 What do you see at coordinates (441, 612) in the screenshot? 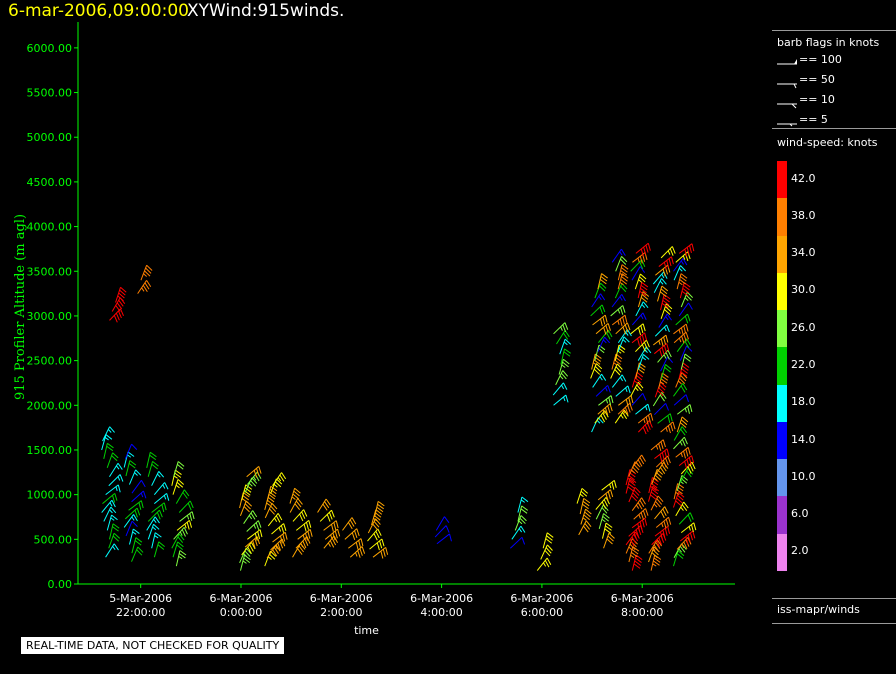
I see `x-tick-time: 4:00:00` at bounding box center [441, 612].